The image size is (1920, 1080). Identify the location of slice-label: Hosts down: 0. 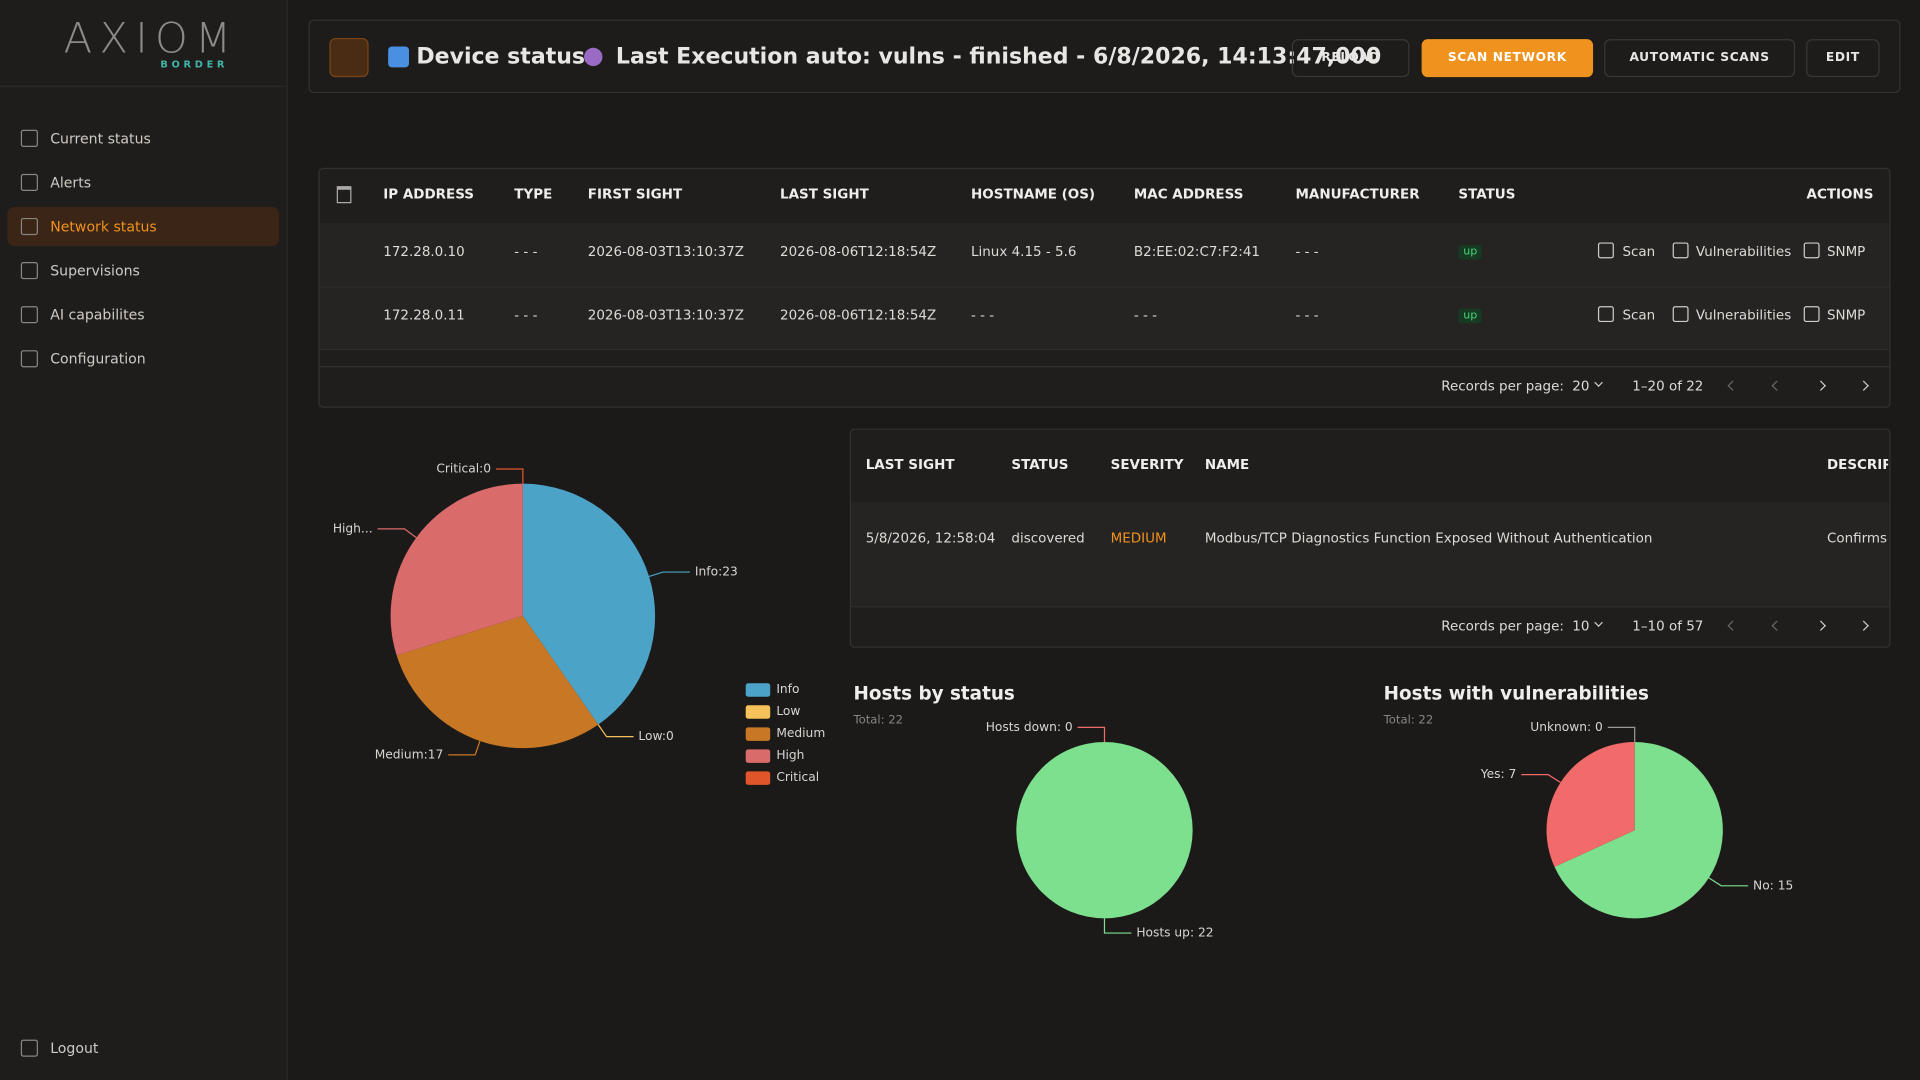
(1029, 727).